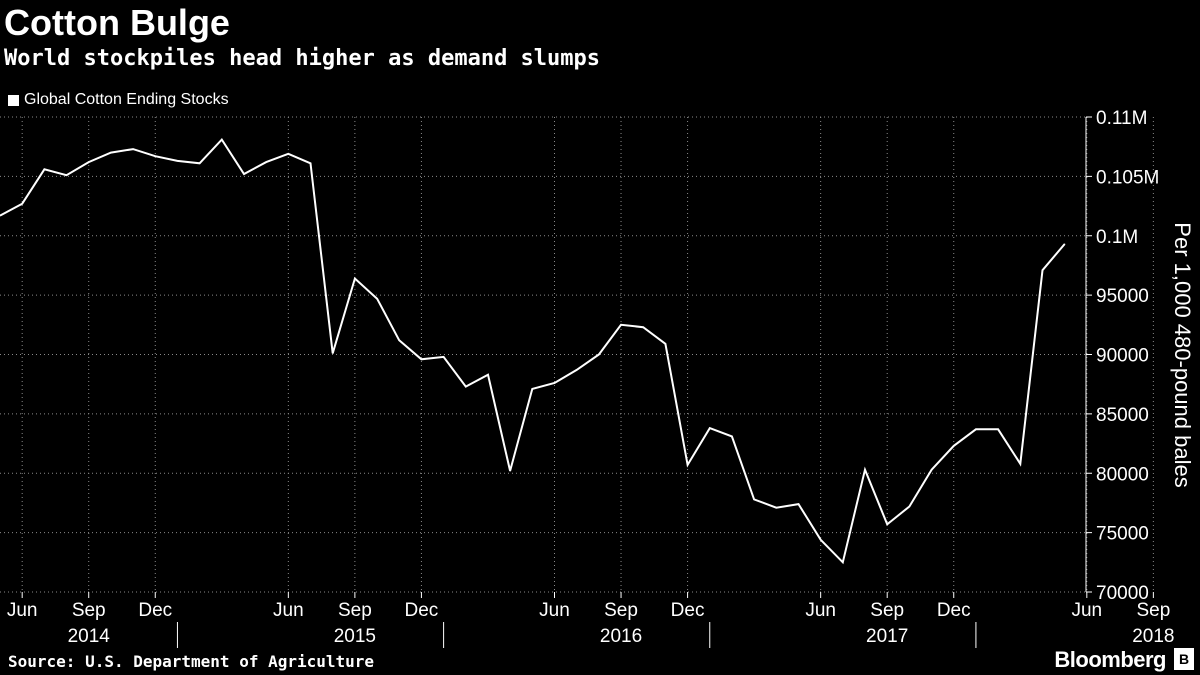 This screenshot has width=1200, height=675. What do you see at coordinates (1127, 177) in the screenshot?
I see `y-tick-label: 0.105M` at bounding box center [1127, 177].